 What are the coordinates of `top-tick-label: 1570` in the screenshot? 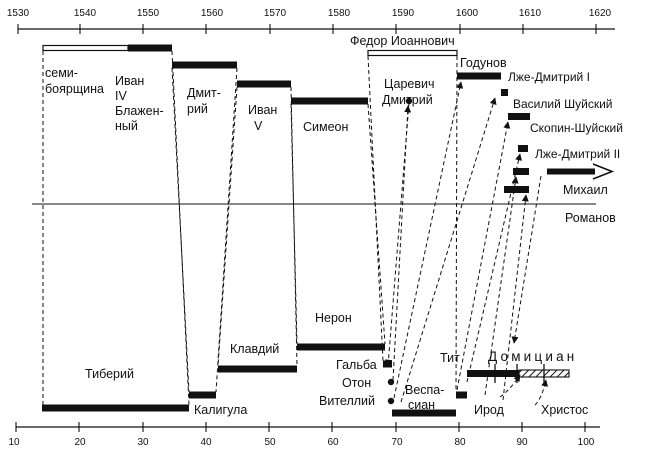 It's located at (275, 13).